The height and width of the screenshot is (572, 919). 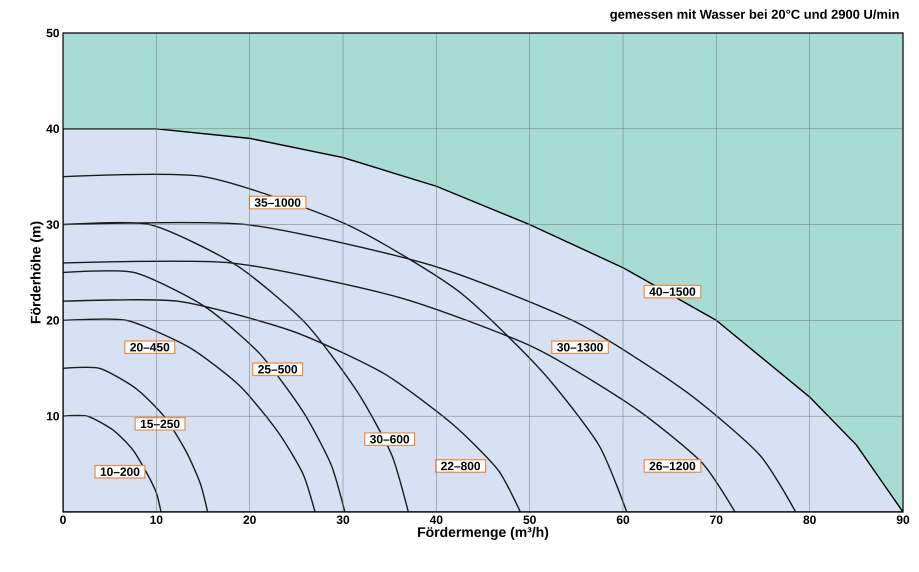 I want to click on y-tick-label: 10, so click(x=52, y=416).